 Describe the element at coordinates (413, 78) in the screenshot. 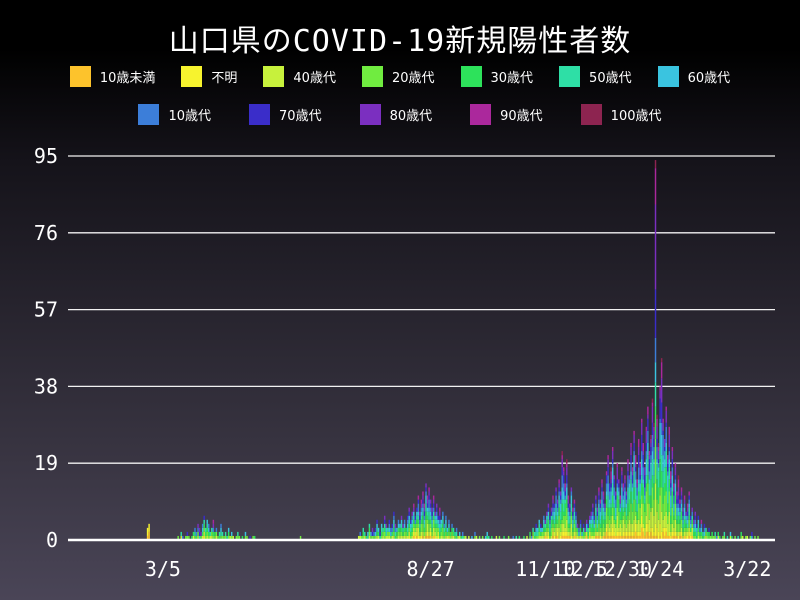

I see `legend-label: 20歳代` at that location.